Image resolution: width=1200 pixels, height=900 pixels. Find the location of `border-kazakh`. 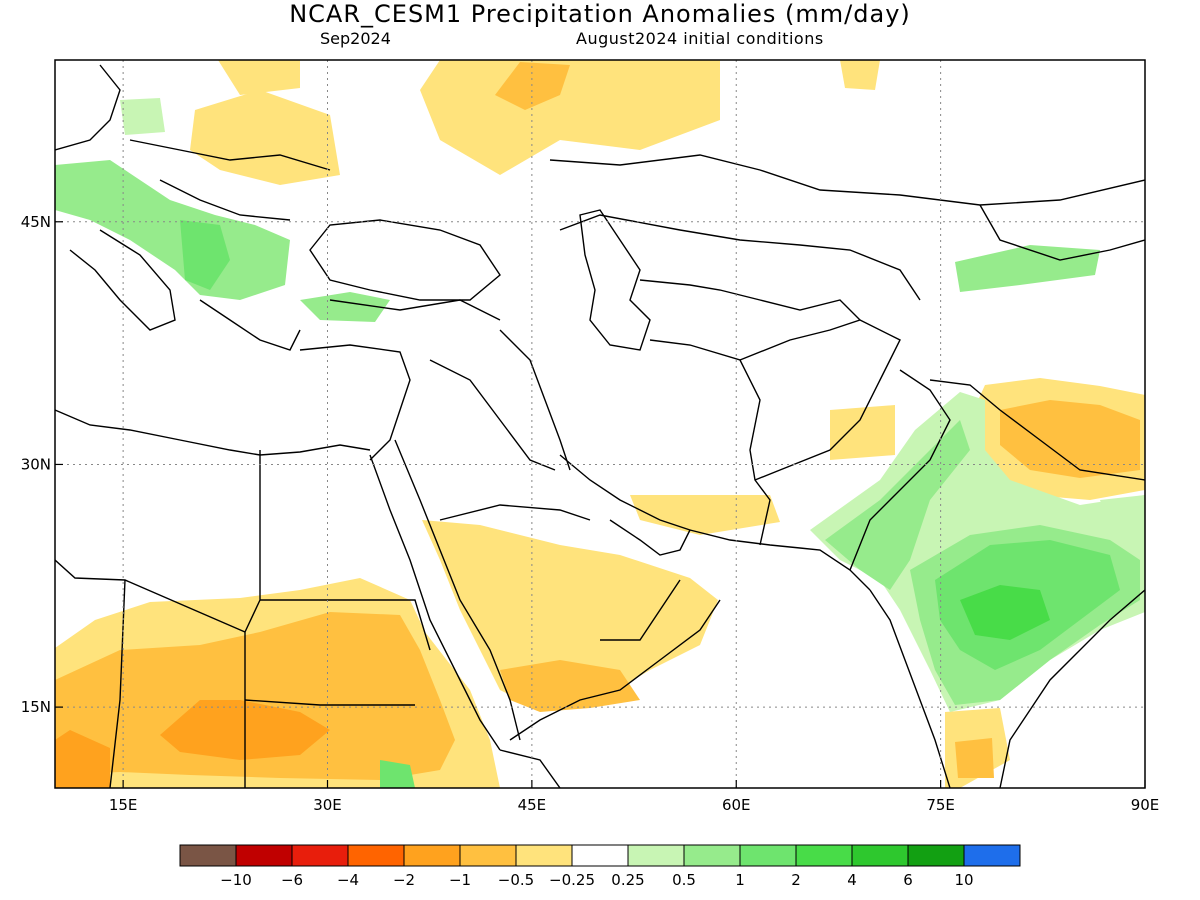

border-kazakh is located at coordinates (740, 257).